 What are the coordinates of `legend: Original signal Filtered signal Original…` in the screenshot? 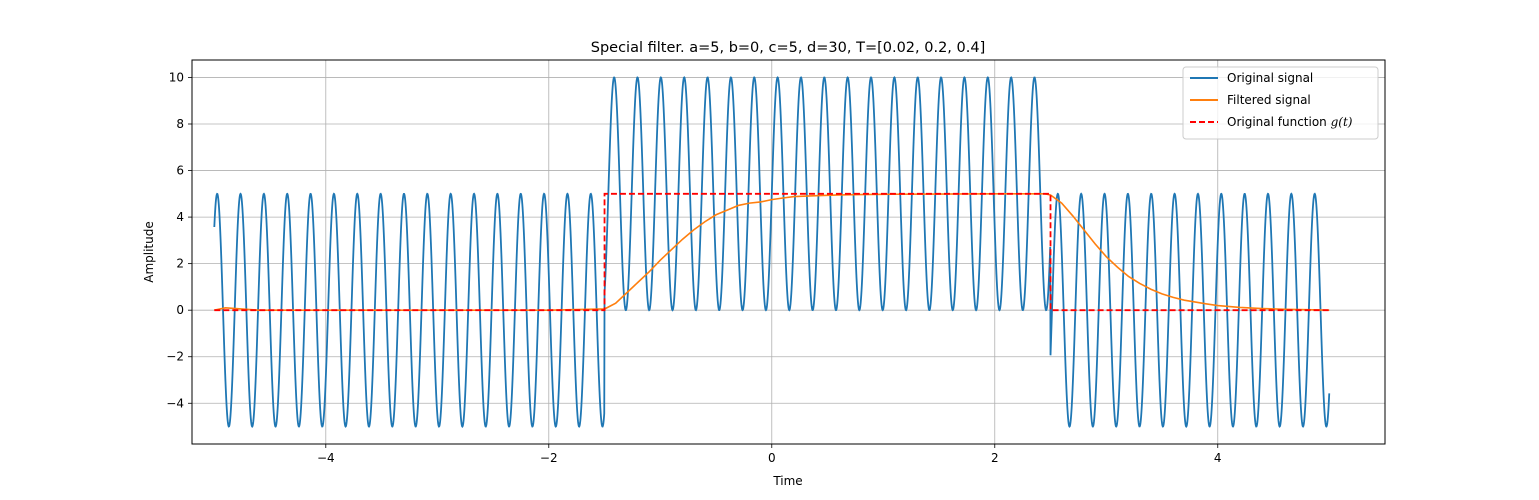 It's located at (1280, 103).